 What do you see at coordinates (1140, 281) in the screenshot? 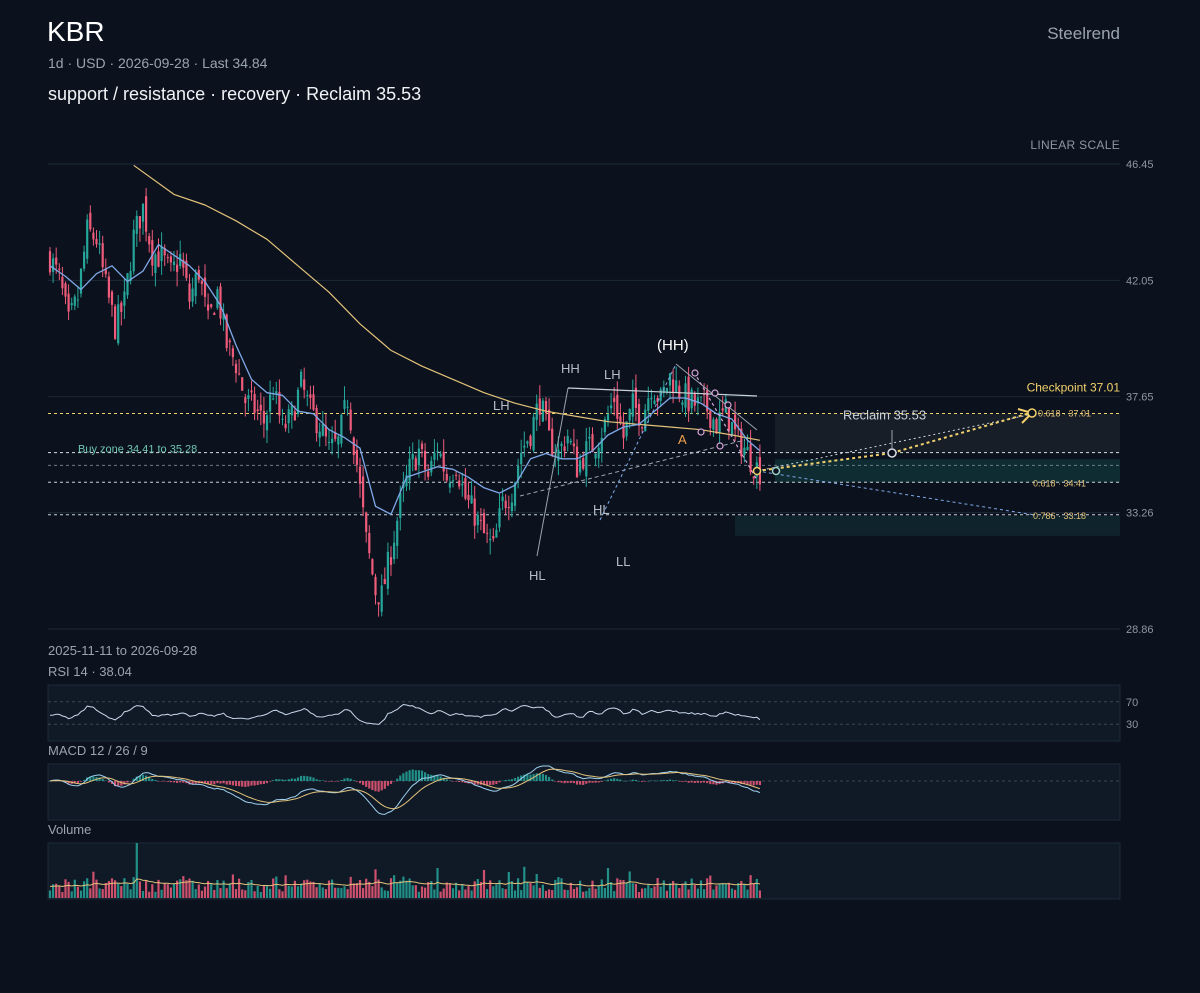
I see `y-tick-label: 42.05` at bounding box center [1140, 281].